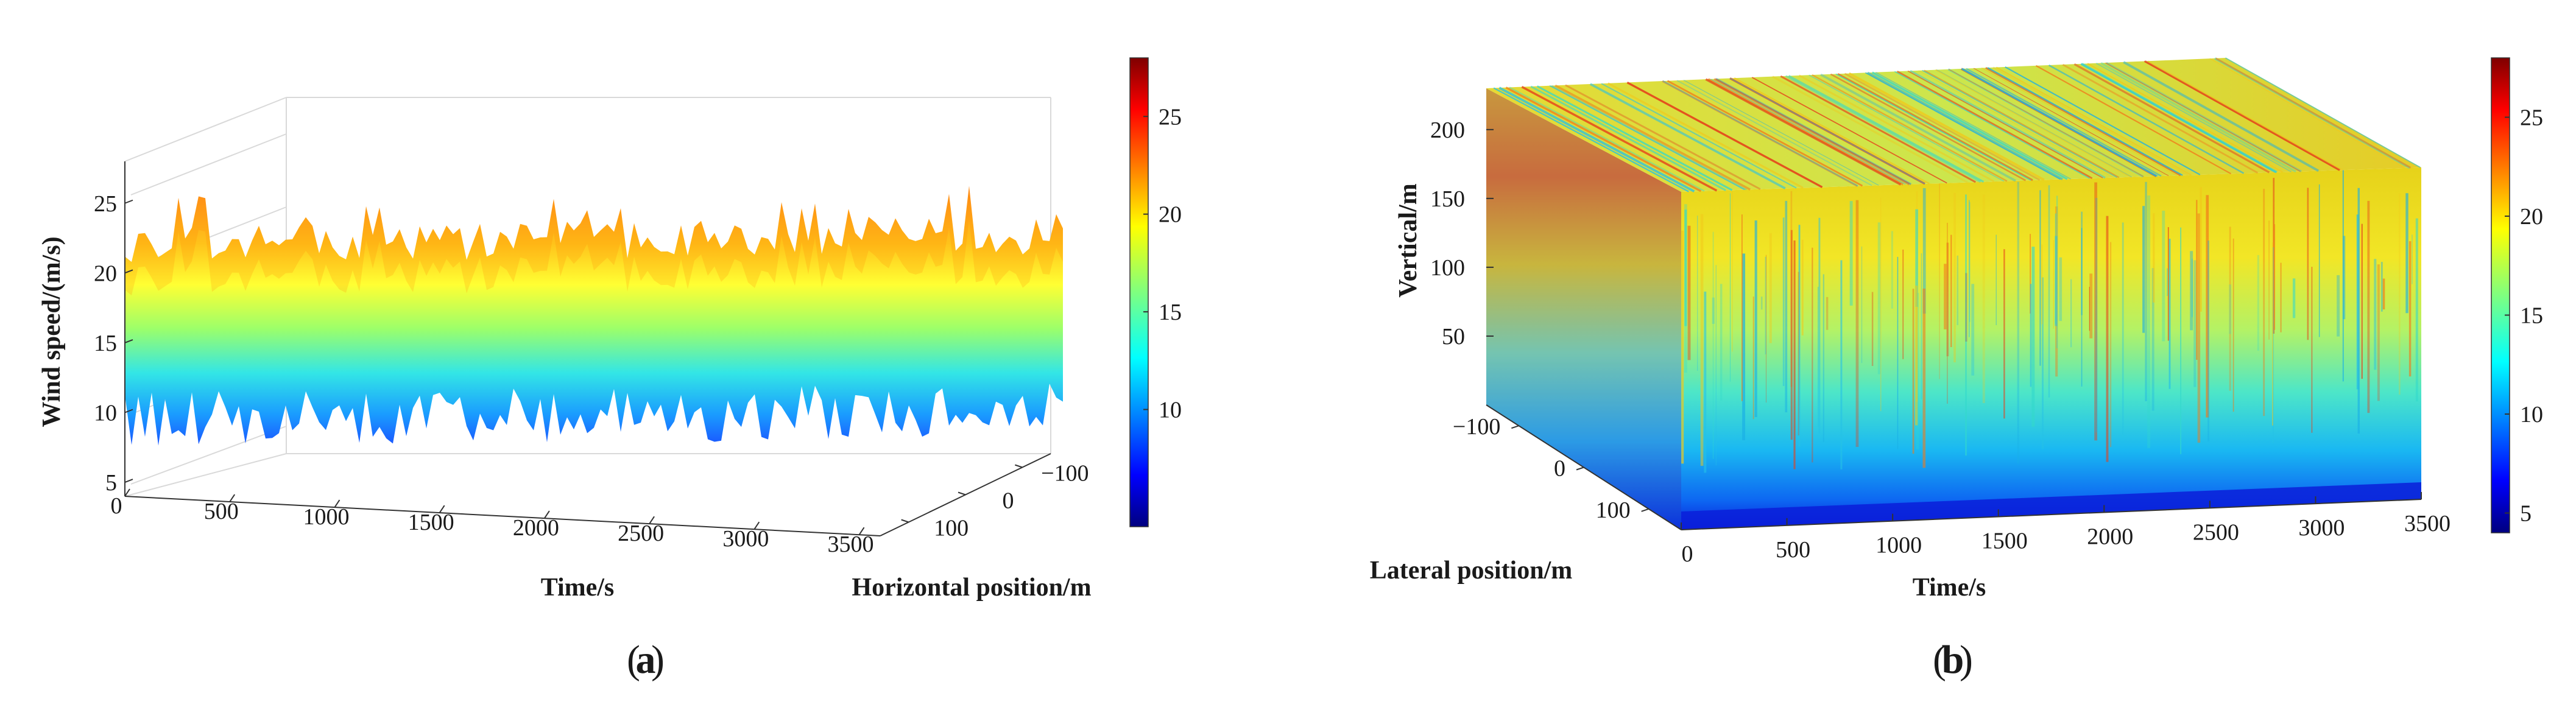  What do you see at coordinates (1559, 469) in the screenshot?
I see `panel-b-y-tick: 0` at bounding box center [1559, 469].